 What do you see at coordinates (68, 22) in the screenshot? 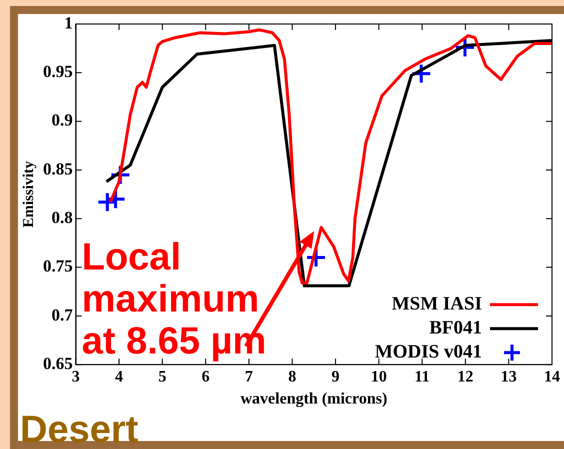
I see `y-tick-label: 1` at bounding box center [68, 22].